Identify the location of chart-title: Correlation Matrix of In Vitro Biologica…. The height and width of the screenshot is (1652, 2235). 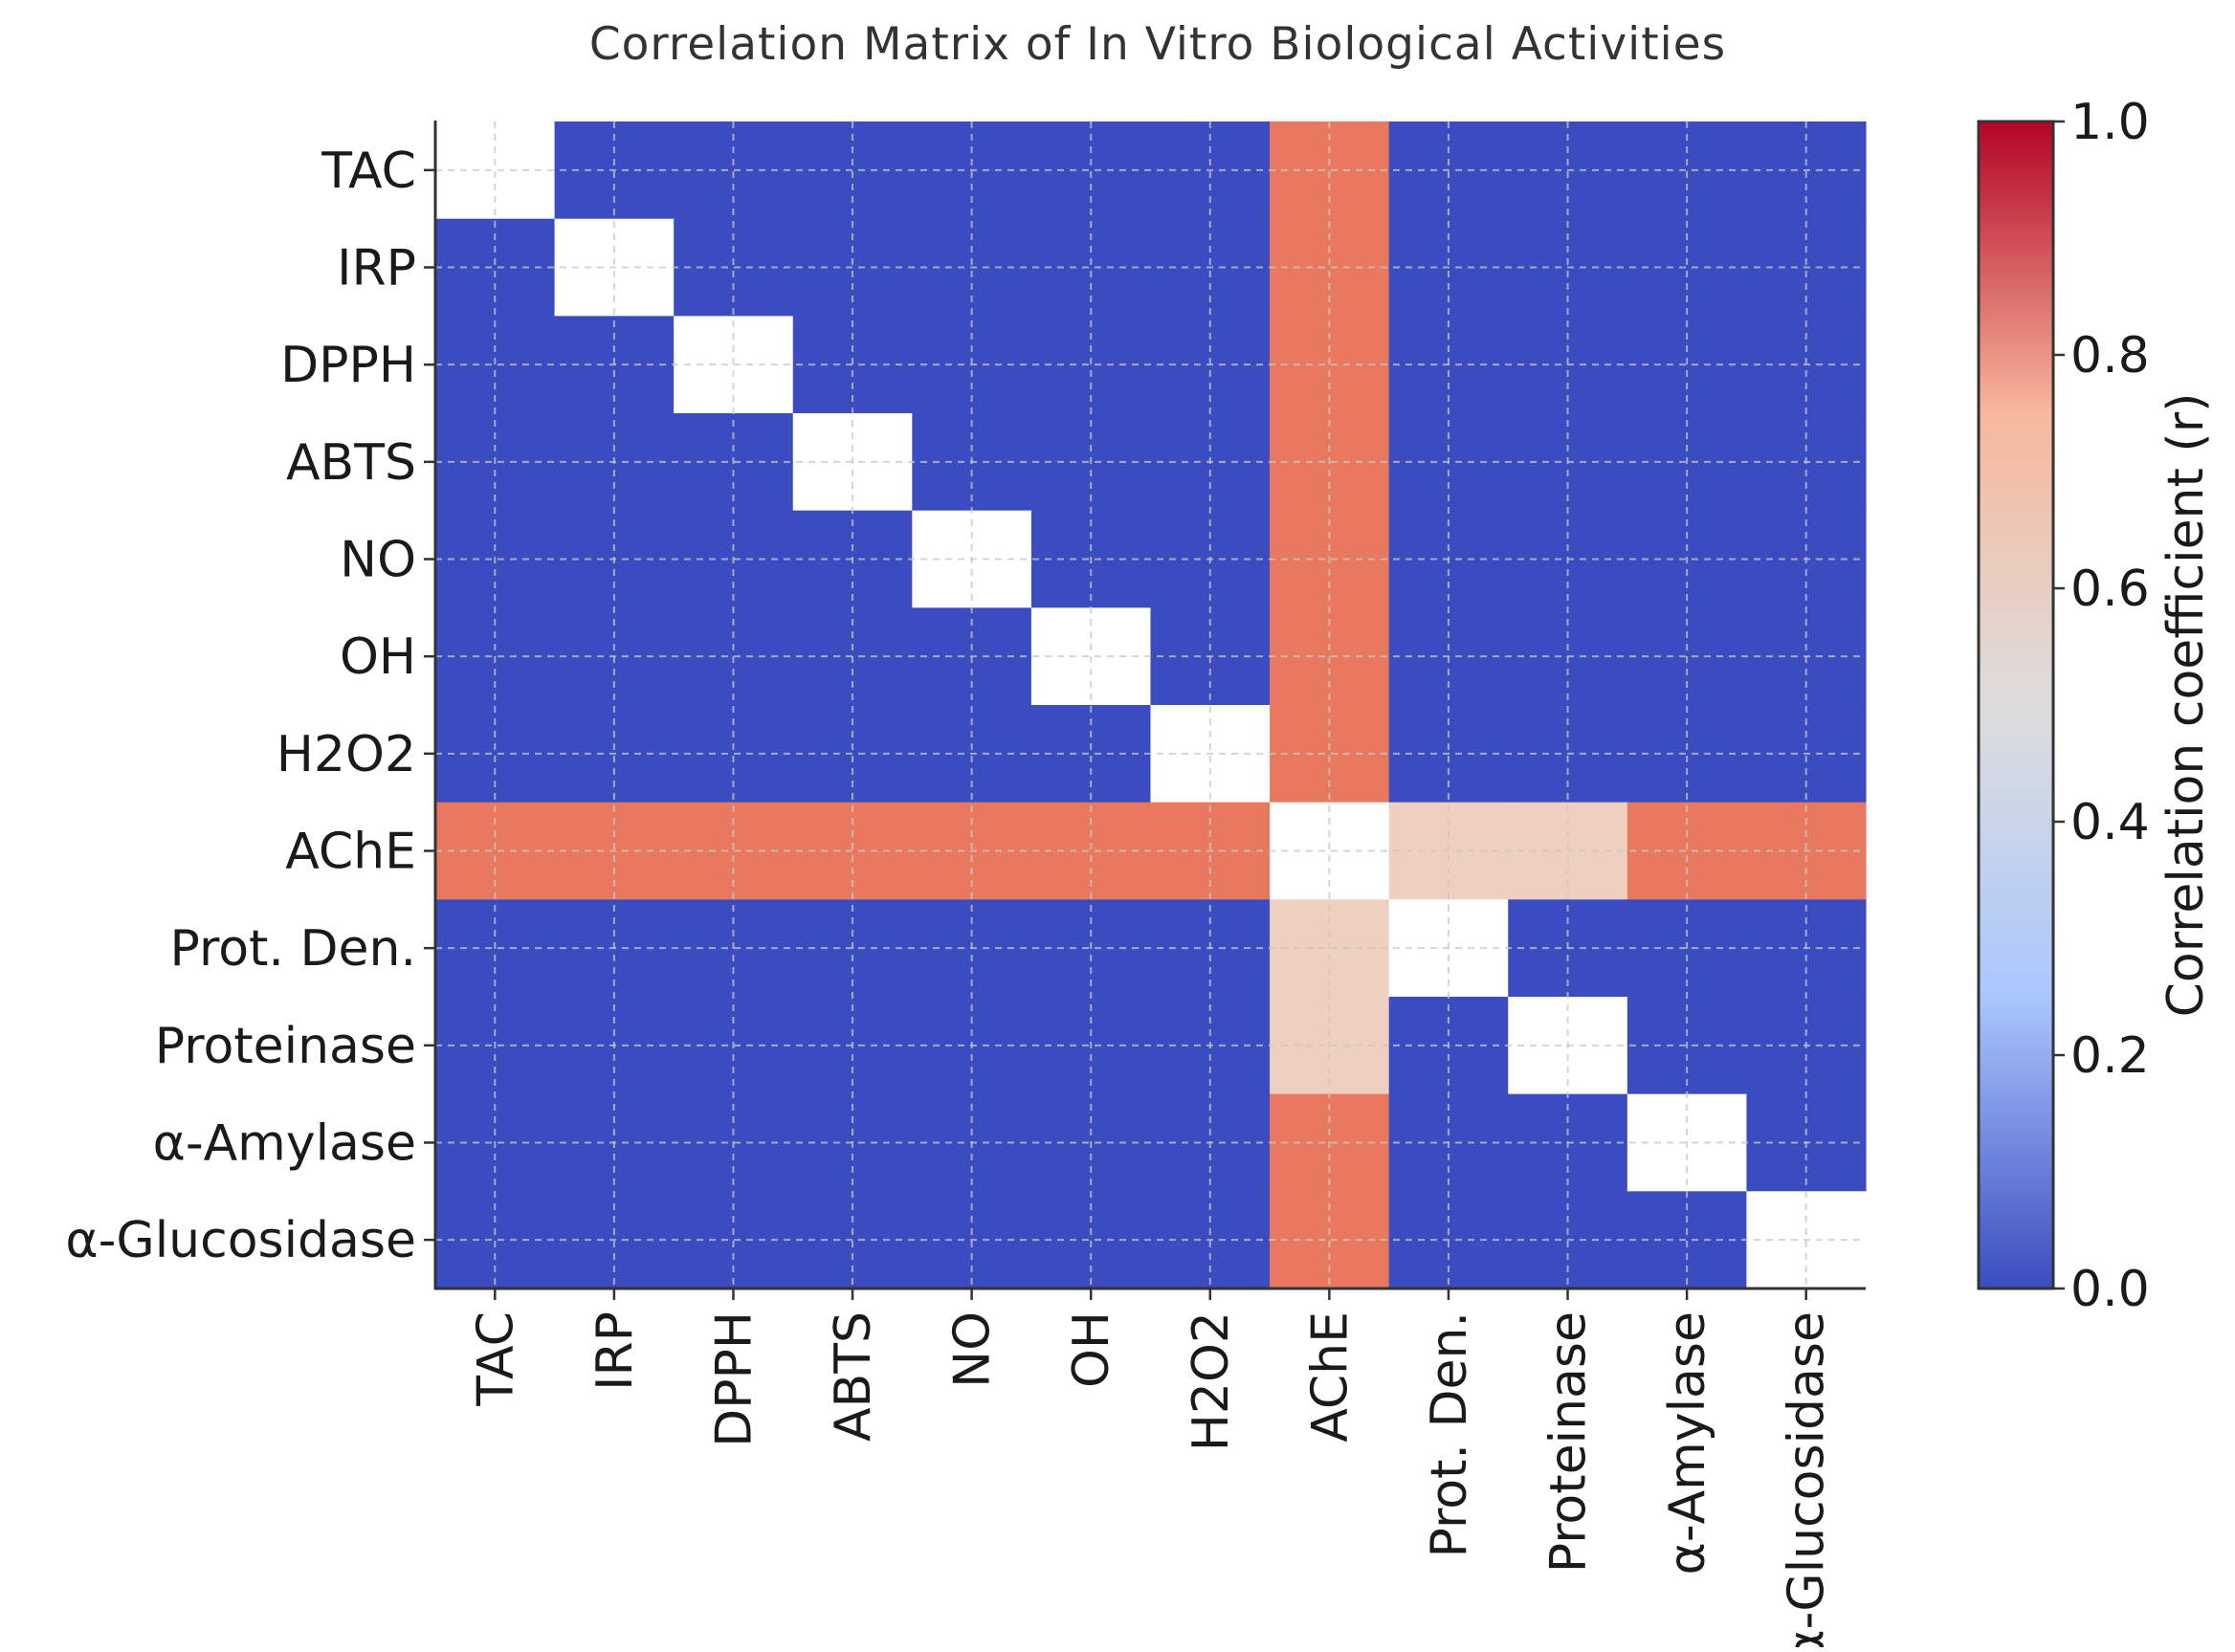
(1157, 44).